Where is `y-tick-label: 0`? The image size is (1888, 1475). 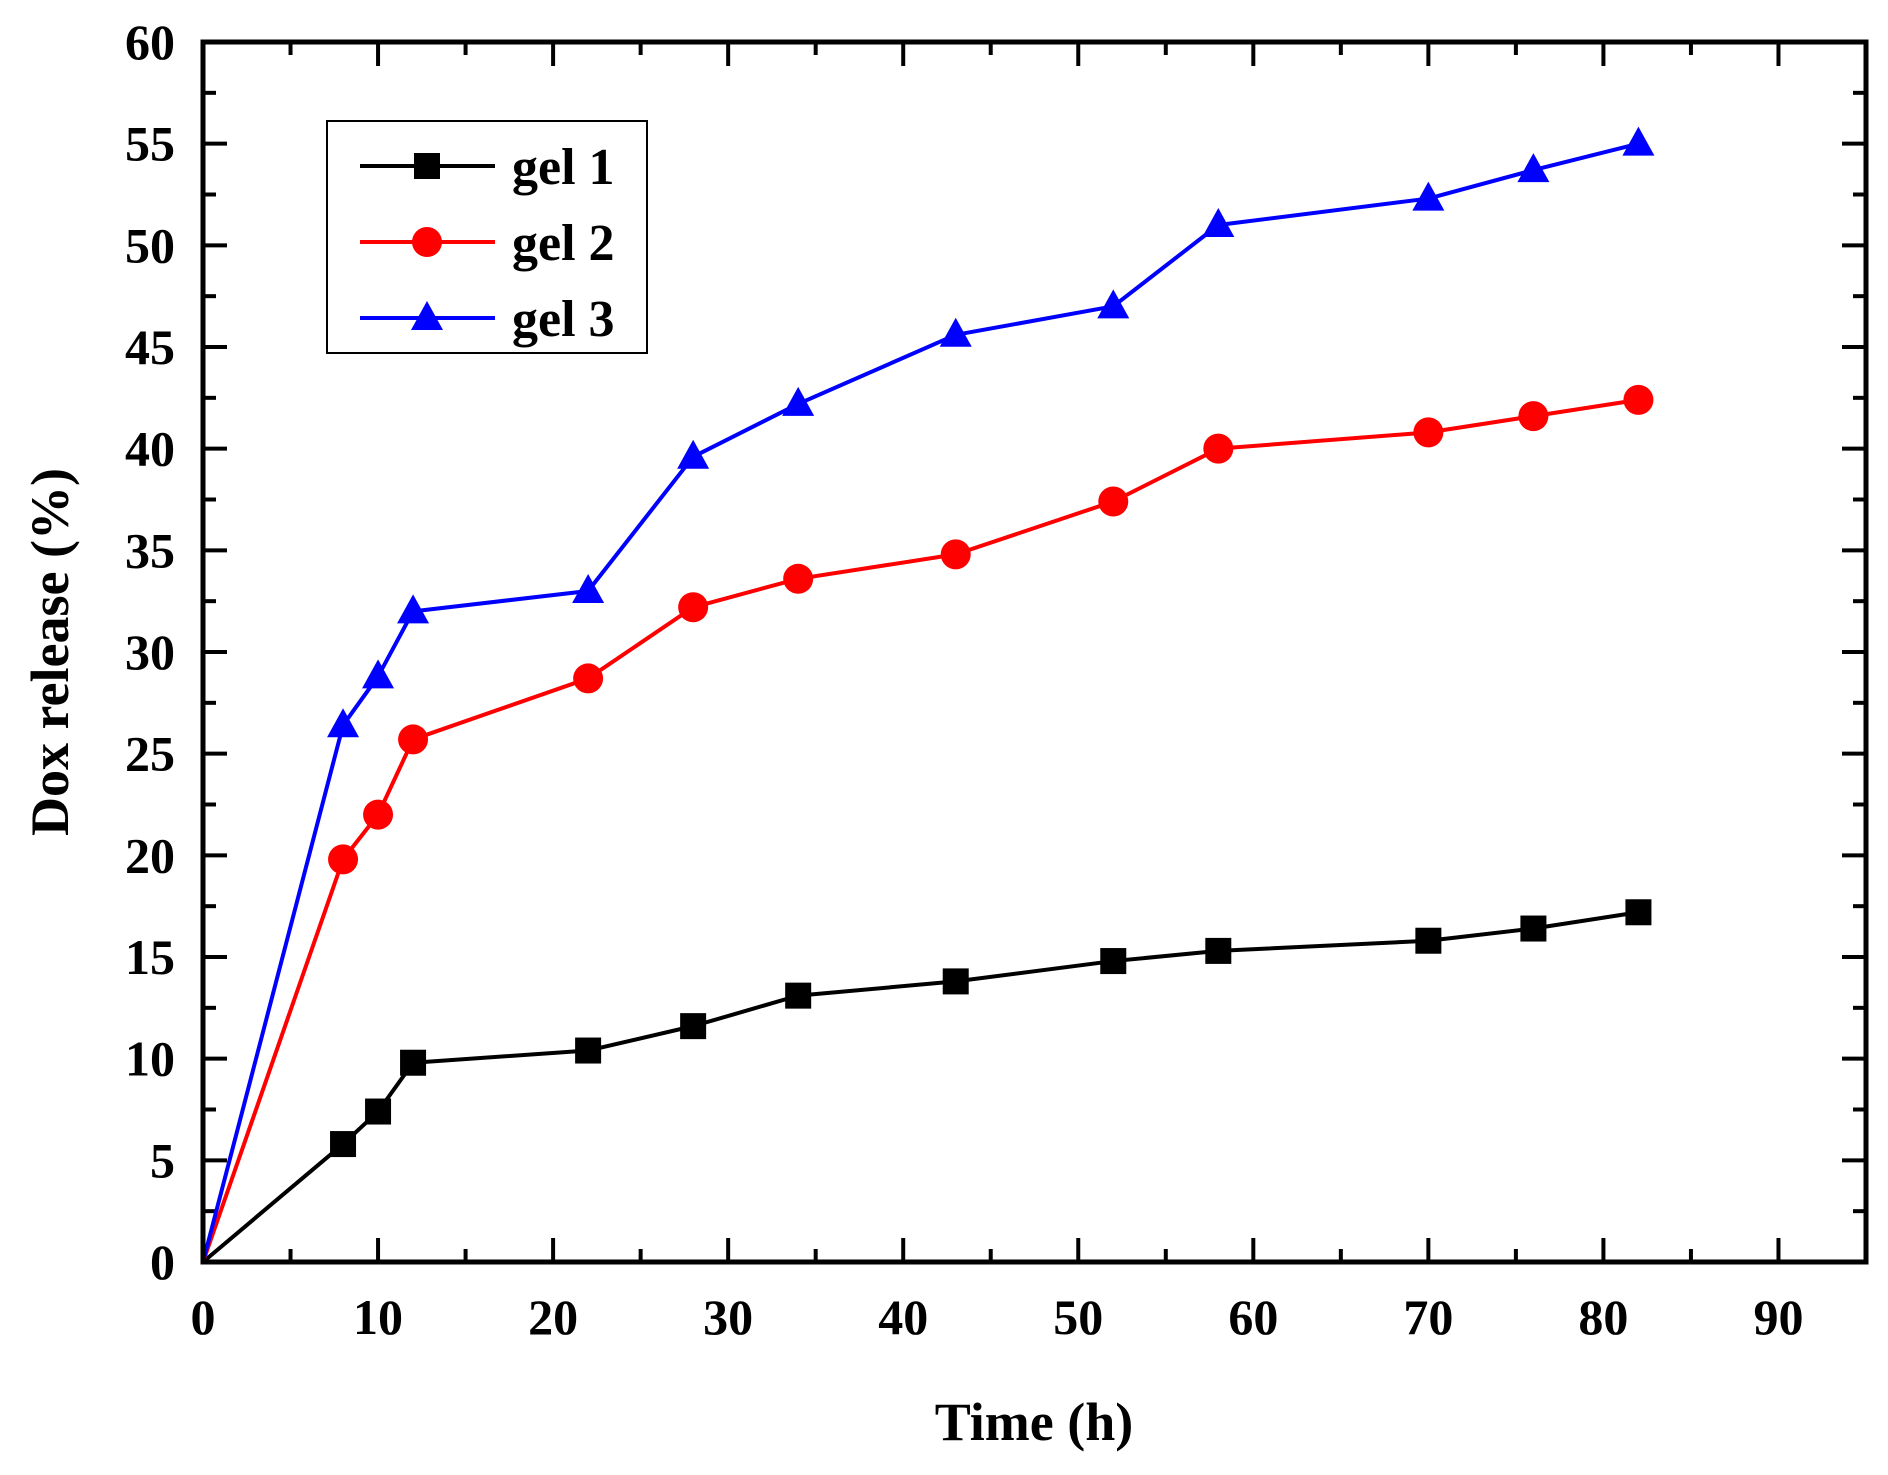
y-tick-label: 0 is located at coordinates (162, 1262).